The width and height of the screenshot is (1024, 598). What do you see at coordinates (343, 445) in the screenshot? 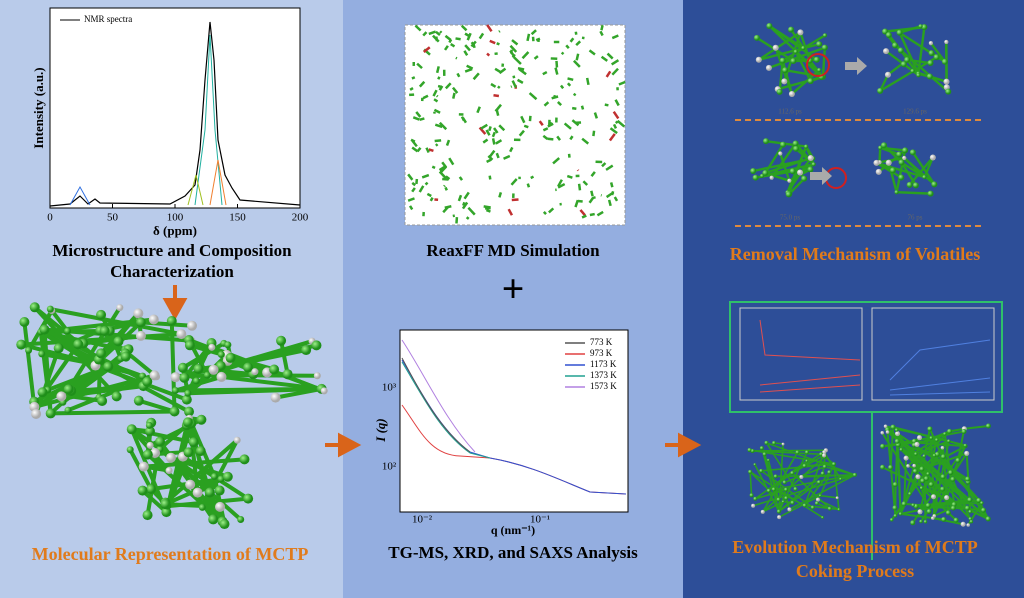
I see `arrow-right` at bounding box center [343, 445].